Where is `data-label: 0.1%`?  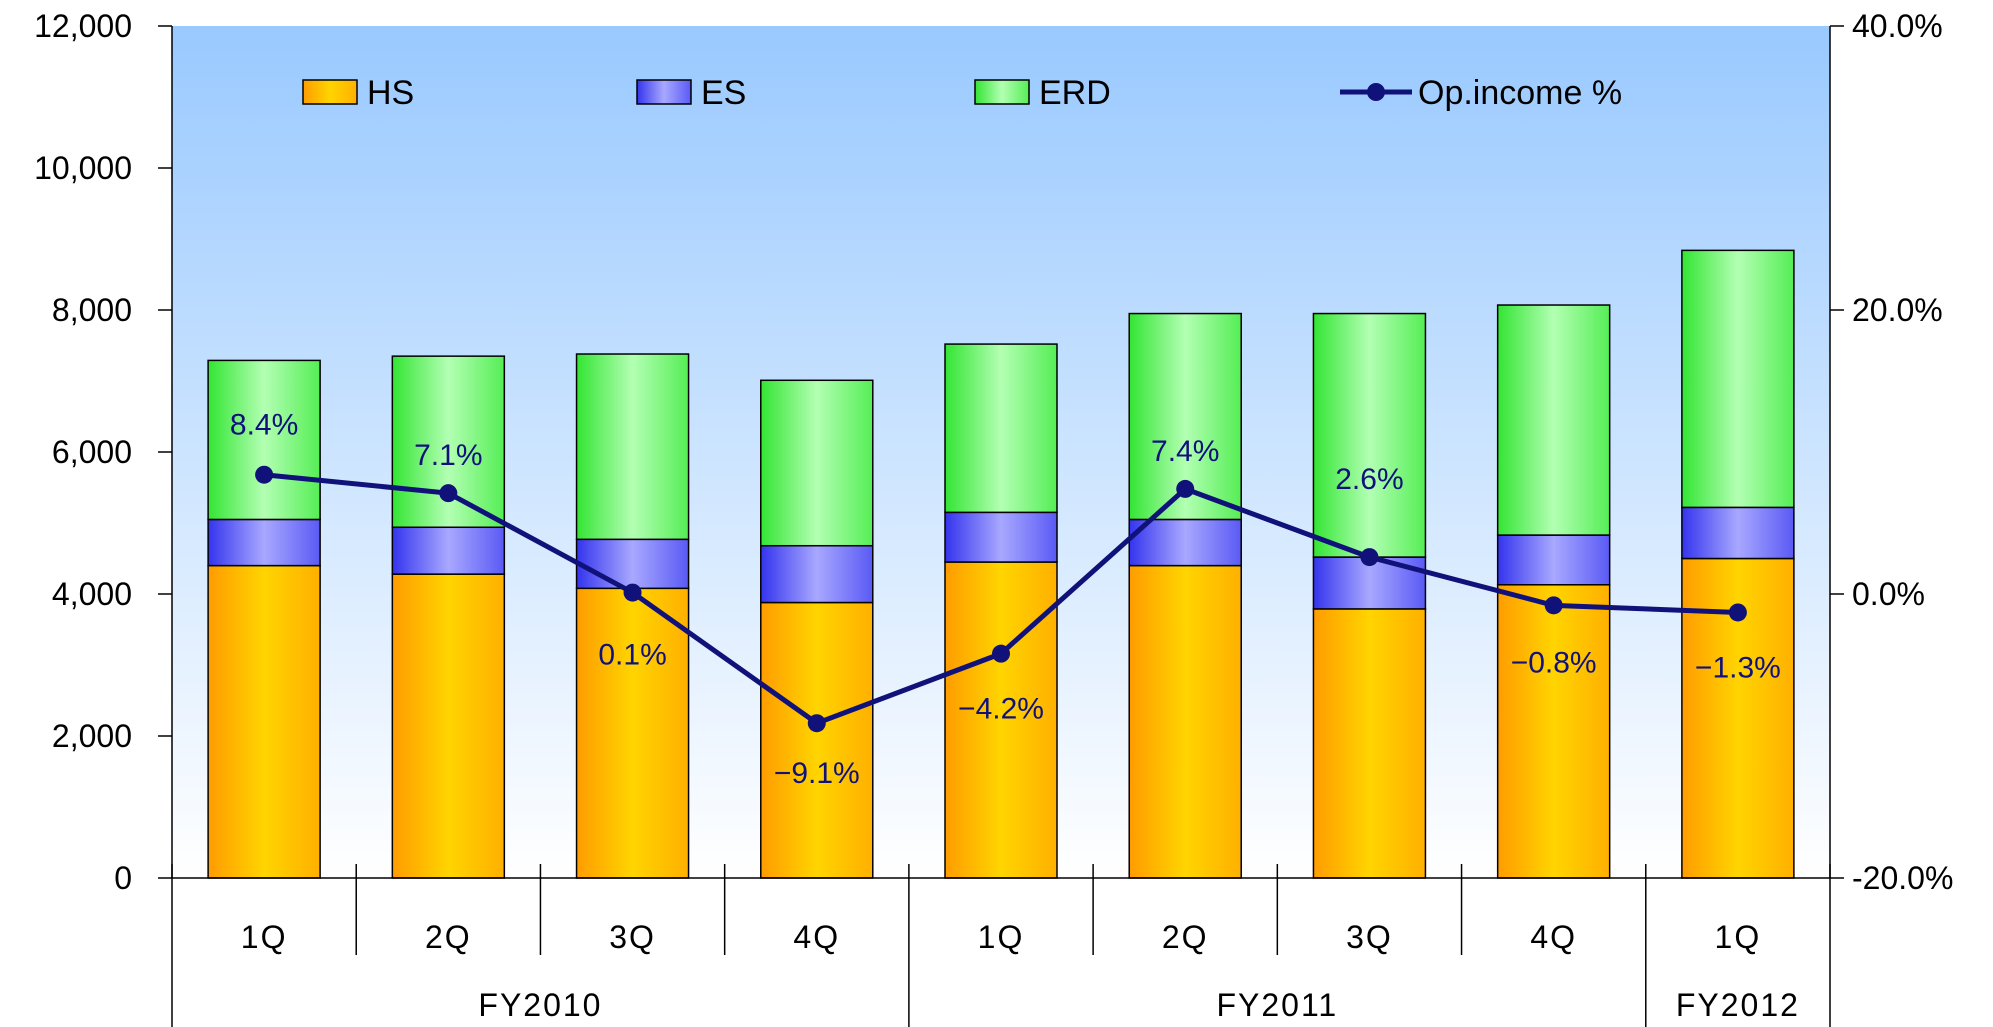 data-label: 0.1% is located at coordinates (632, 655).